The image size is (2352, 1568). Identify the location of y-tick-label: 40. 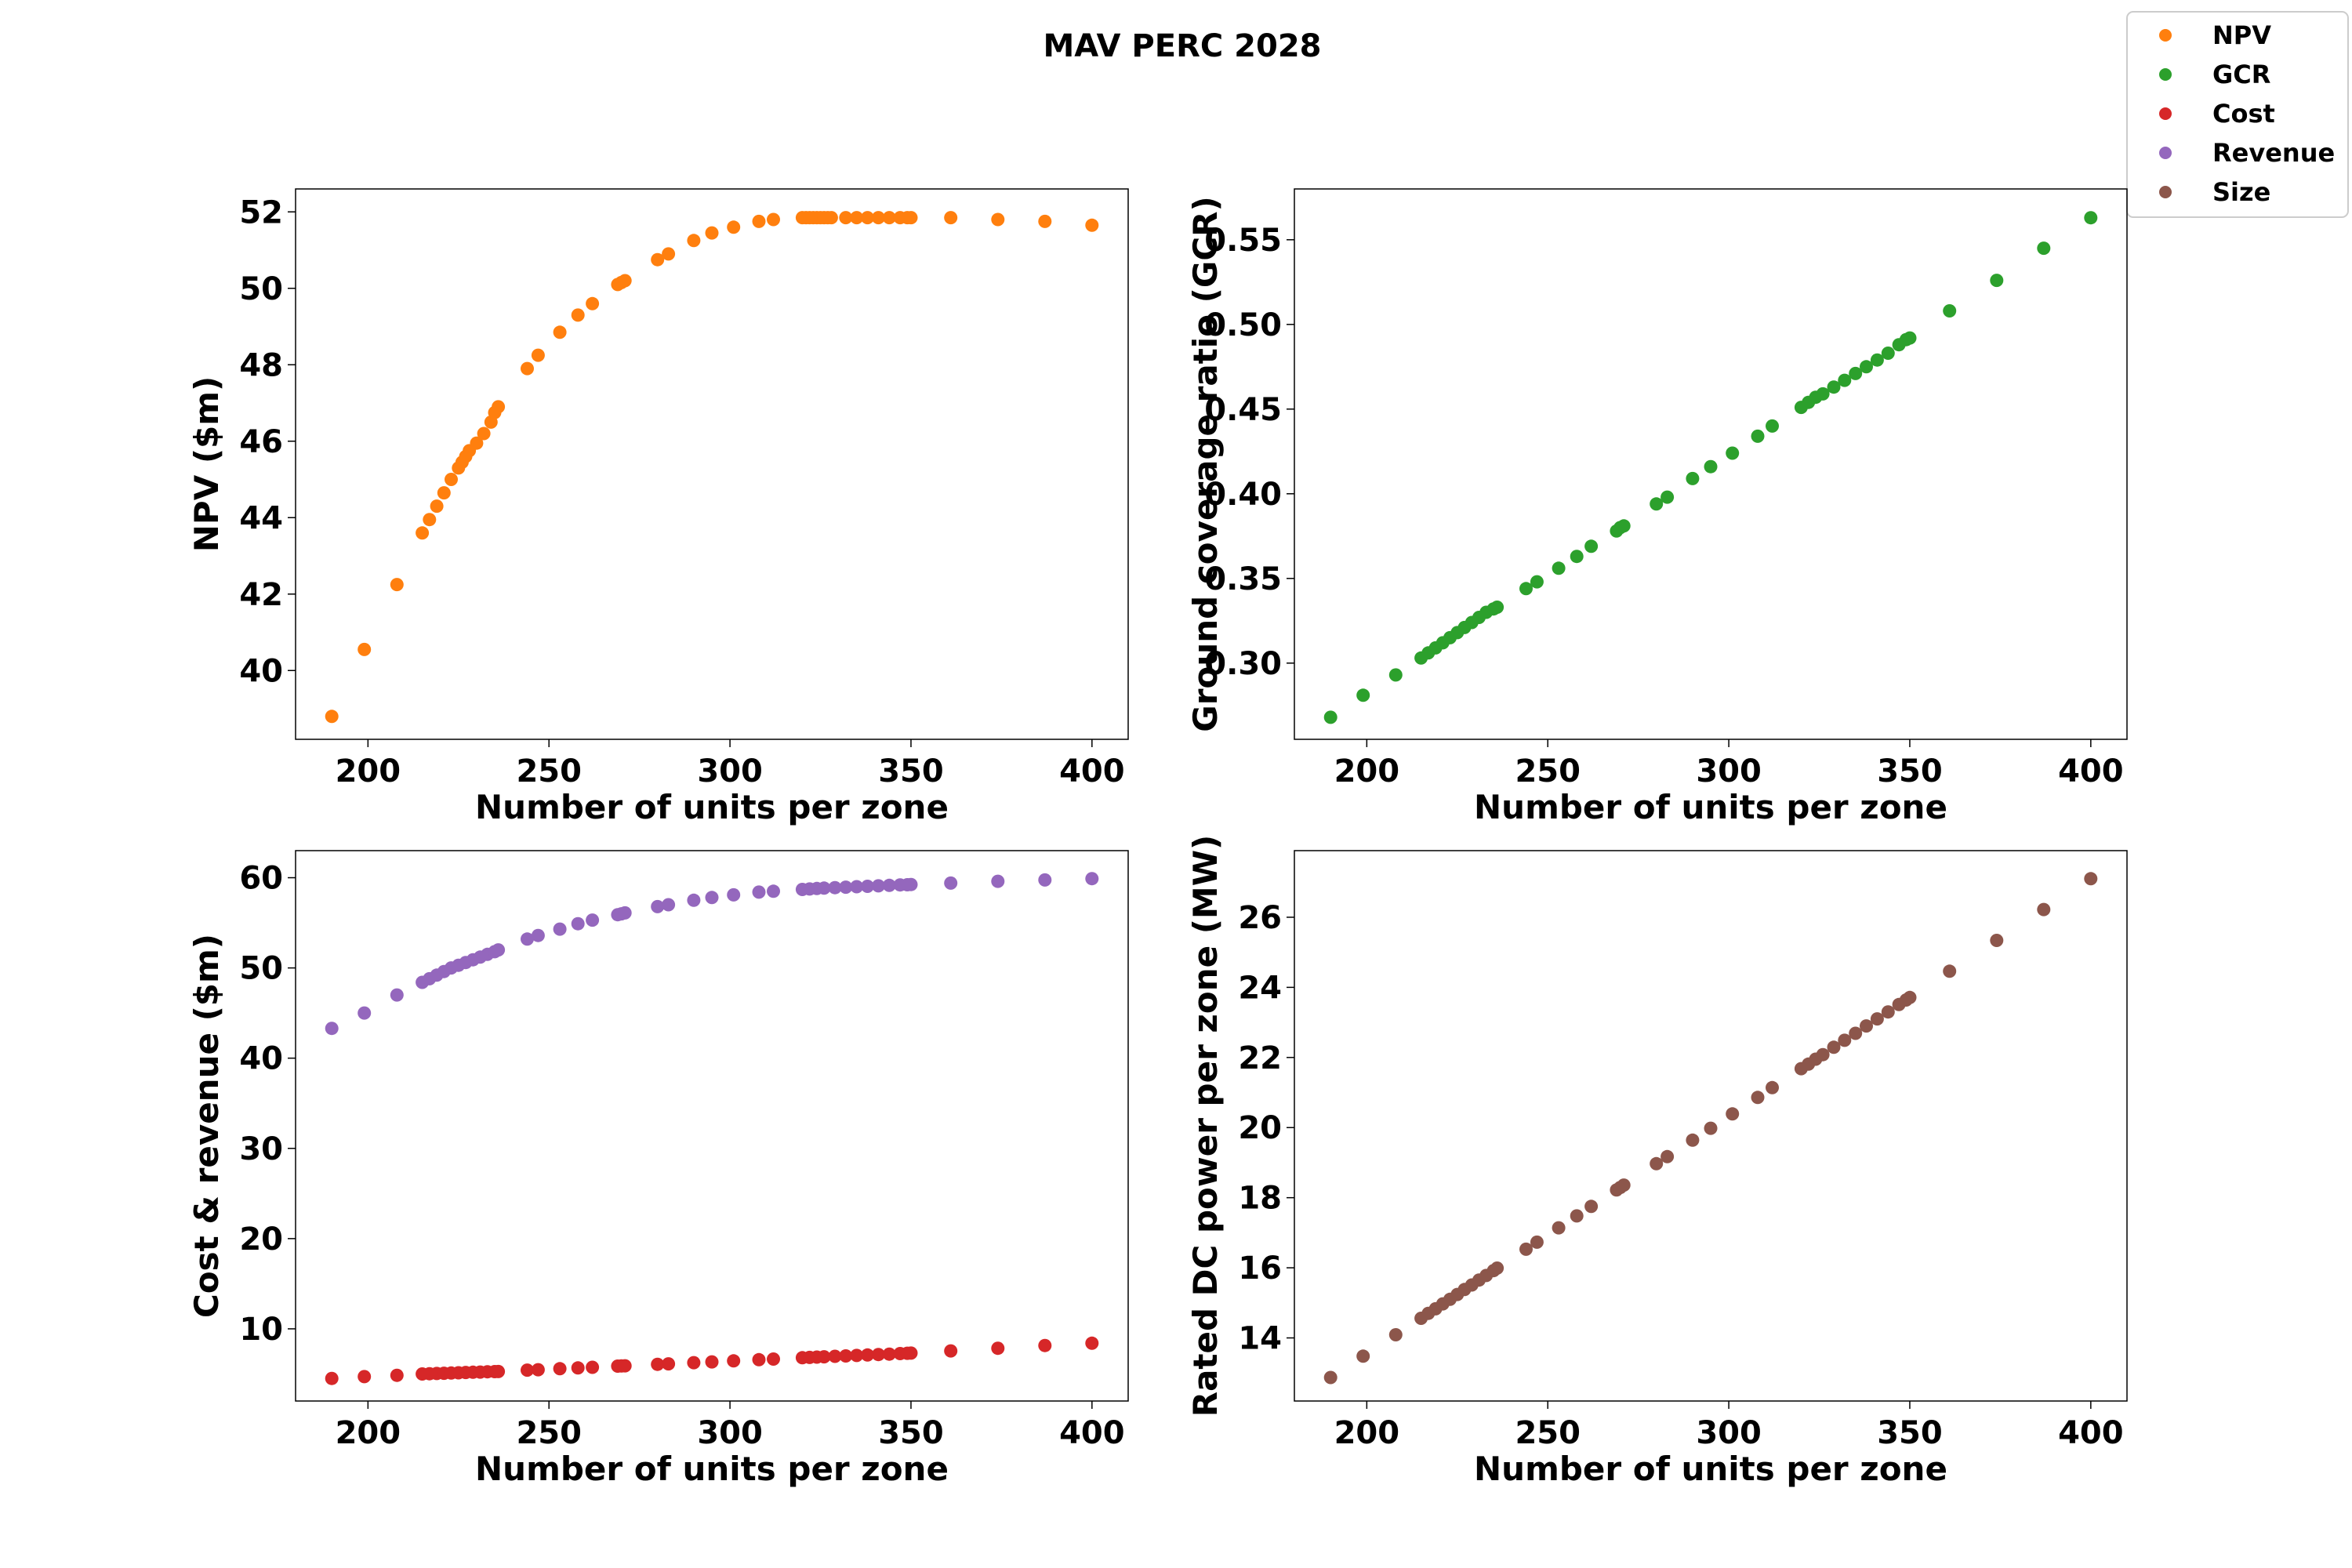
(261, 1059).